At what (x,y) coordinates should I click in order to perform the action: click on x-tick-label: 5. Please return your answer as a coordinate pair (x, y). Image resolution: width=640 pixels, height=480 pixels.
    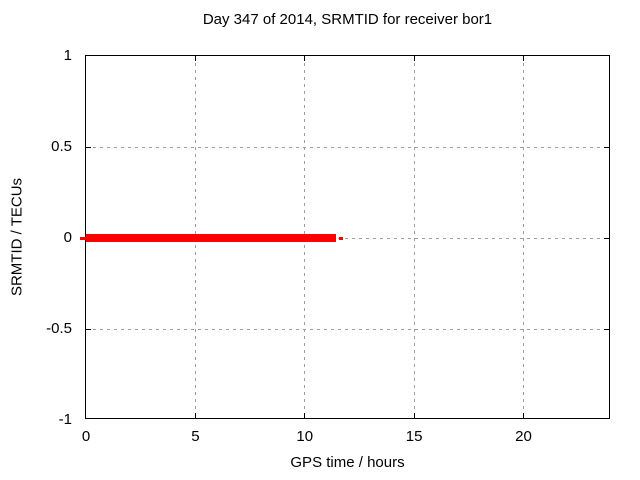
    Looking at the image, I should click on (195, 436).